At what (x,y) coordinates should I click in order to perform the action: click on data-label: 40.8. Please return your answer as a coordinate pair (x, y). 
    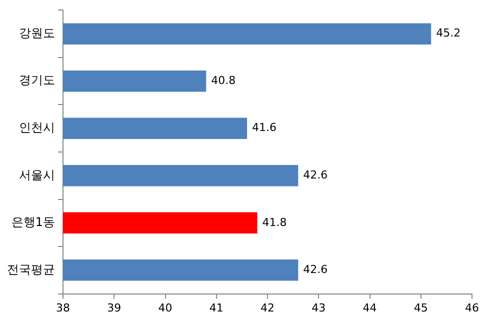
    Looking at the image, I should click on (223, 80).